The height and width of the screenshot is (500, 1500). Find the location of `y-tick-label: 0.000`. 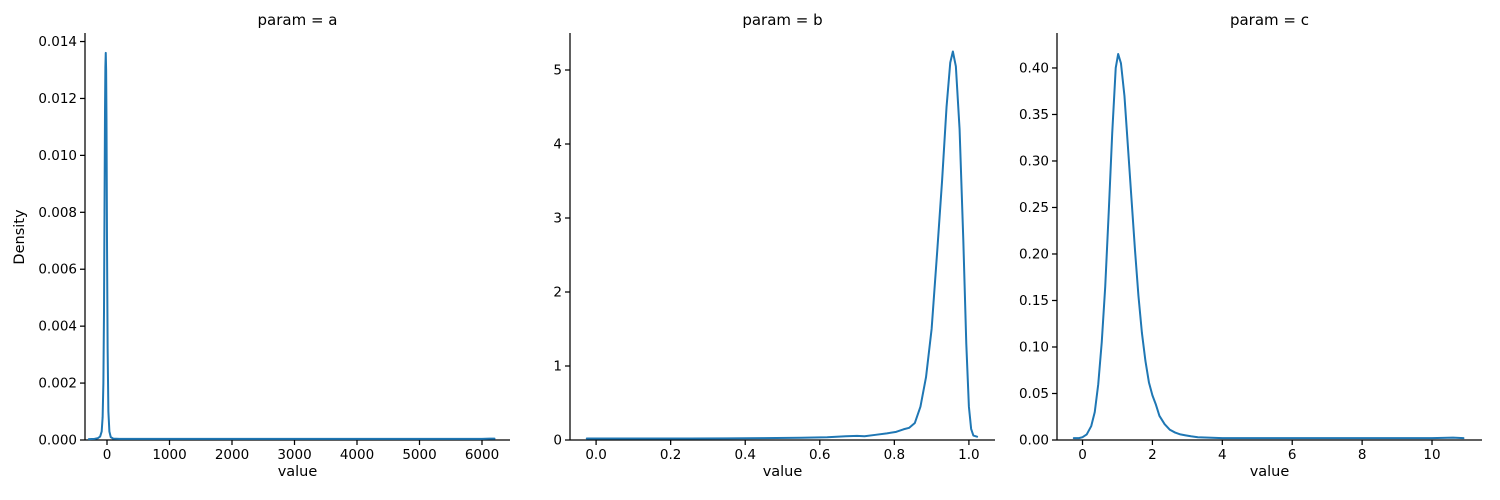

y-tick-label: 0.000 is located at coordinates (57, 440).